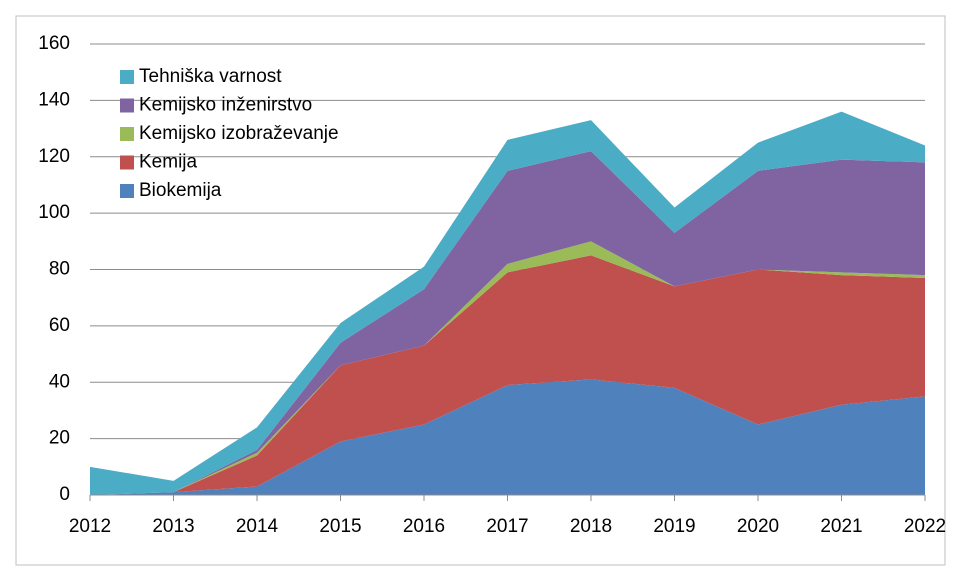 The width and height of the screenshot is (963, 581). What do you see at coordinates (340, 526) in the screenshot?
I see `x-tick-label: 2015` at bounding box center [340, 526].